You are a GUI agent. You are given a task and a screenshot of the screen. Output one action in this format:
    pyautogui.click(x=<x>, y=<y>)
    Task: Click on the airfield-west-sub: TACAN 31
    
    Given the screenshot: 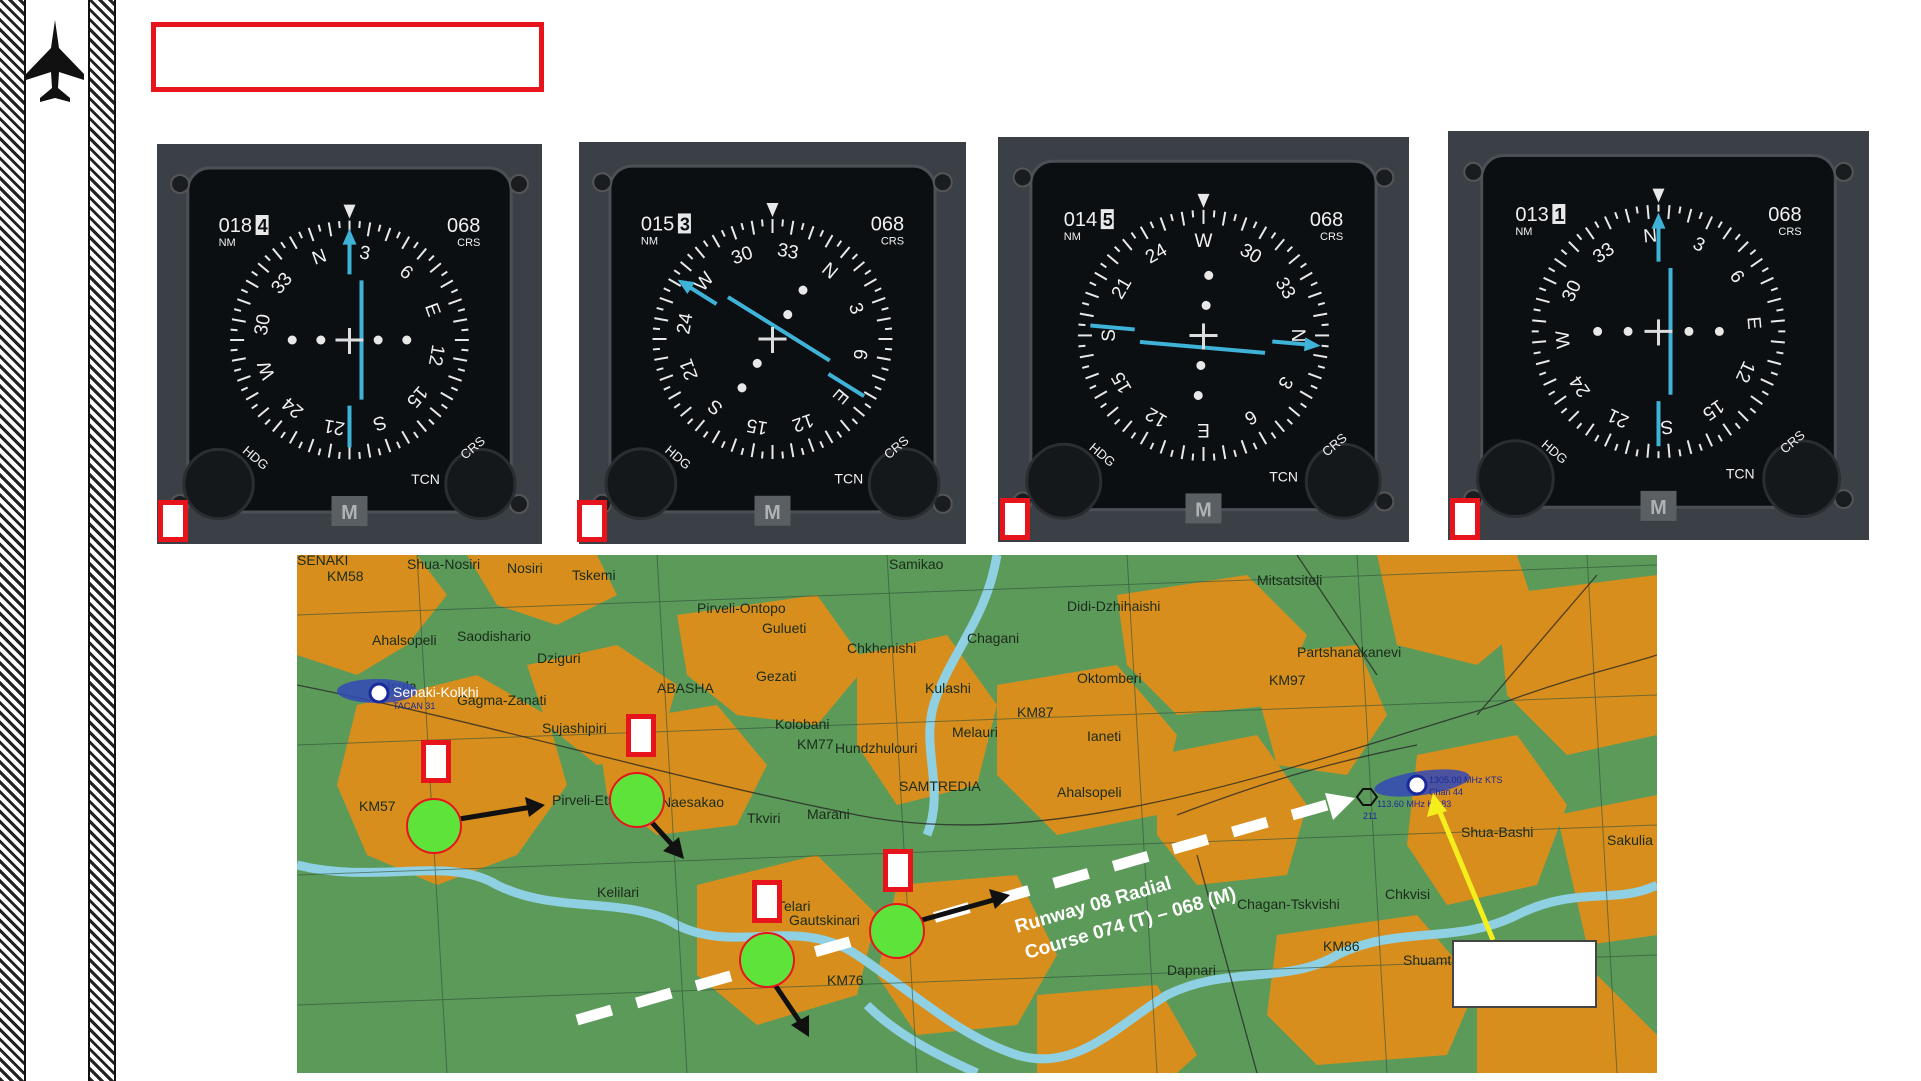 What is the action you would take?
    pyautogui.click(x=414, y=706)
    